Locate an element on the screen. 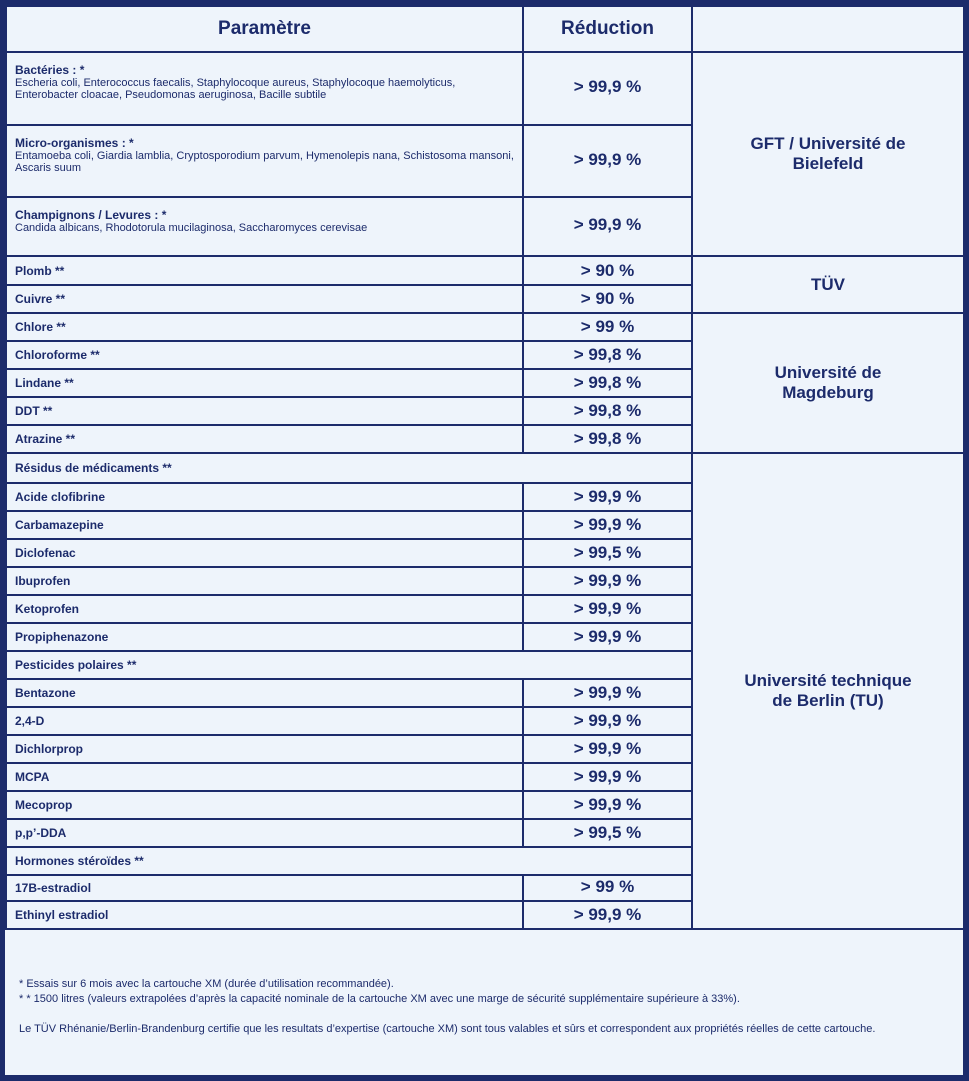 The width and height of the screenshot is (969, 1081). parameter-cell: Ibuprofen is located at coordinates (264, 581).